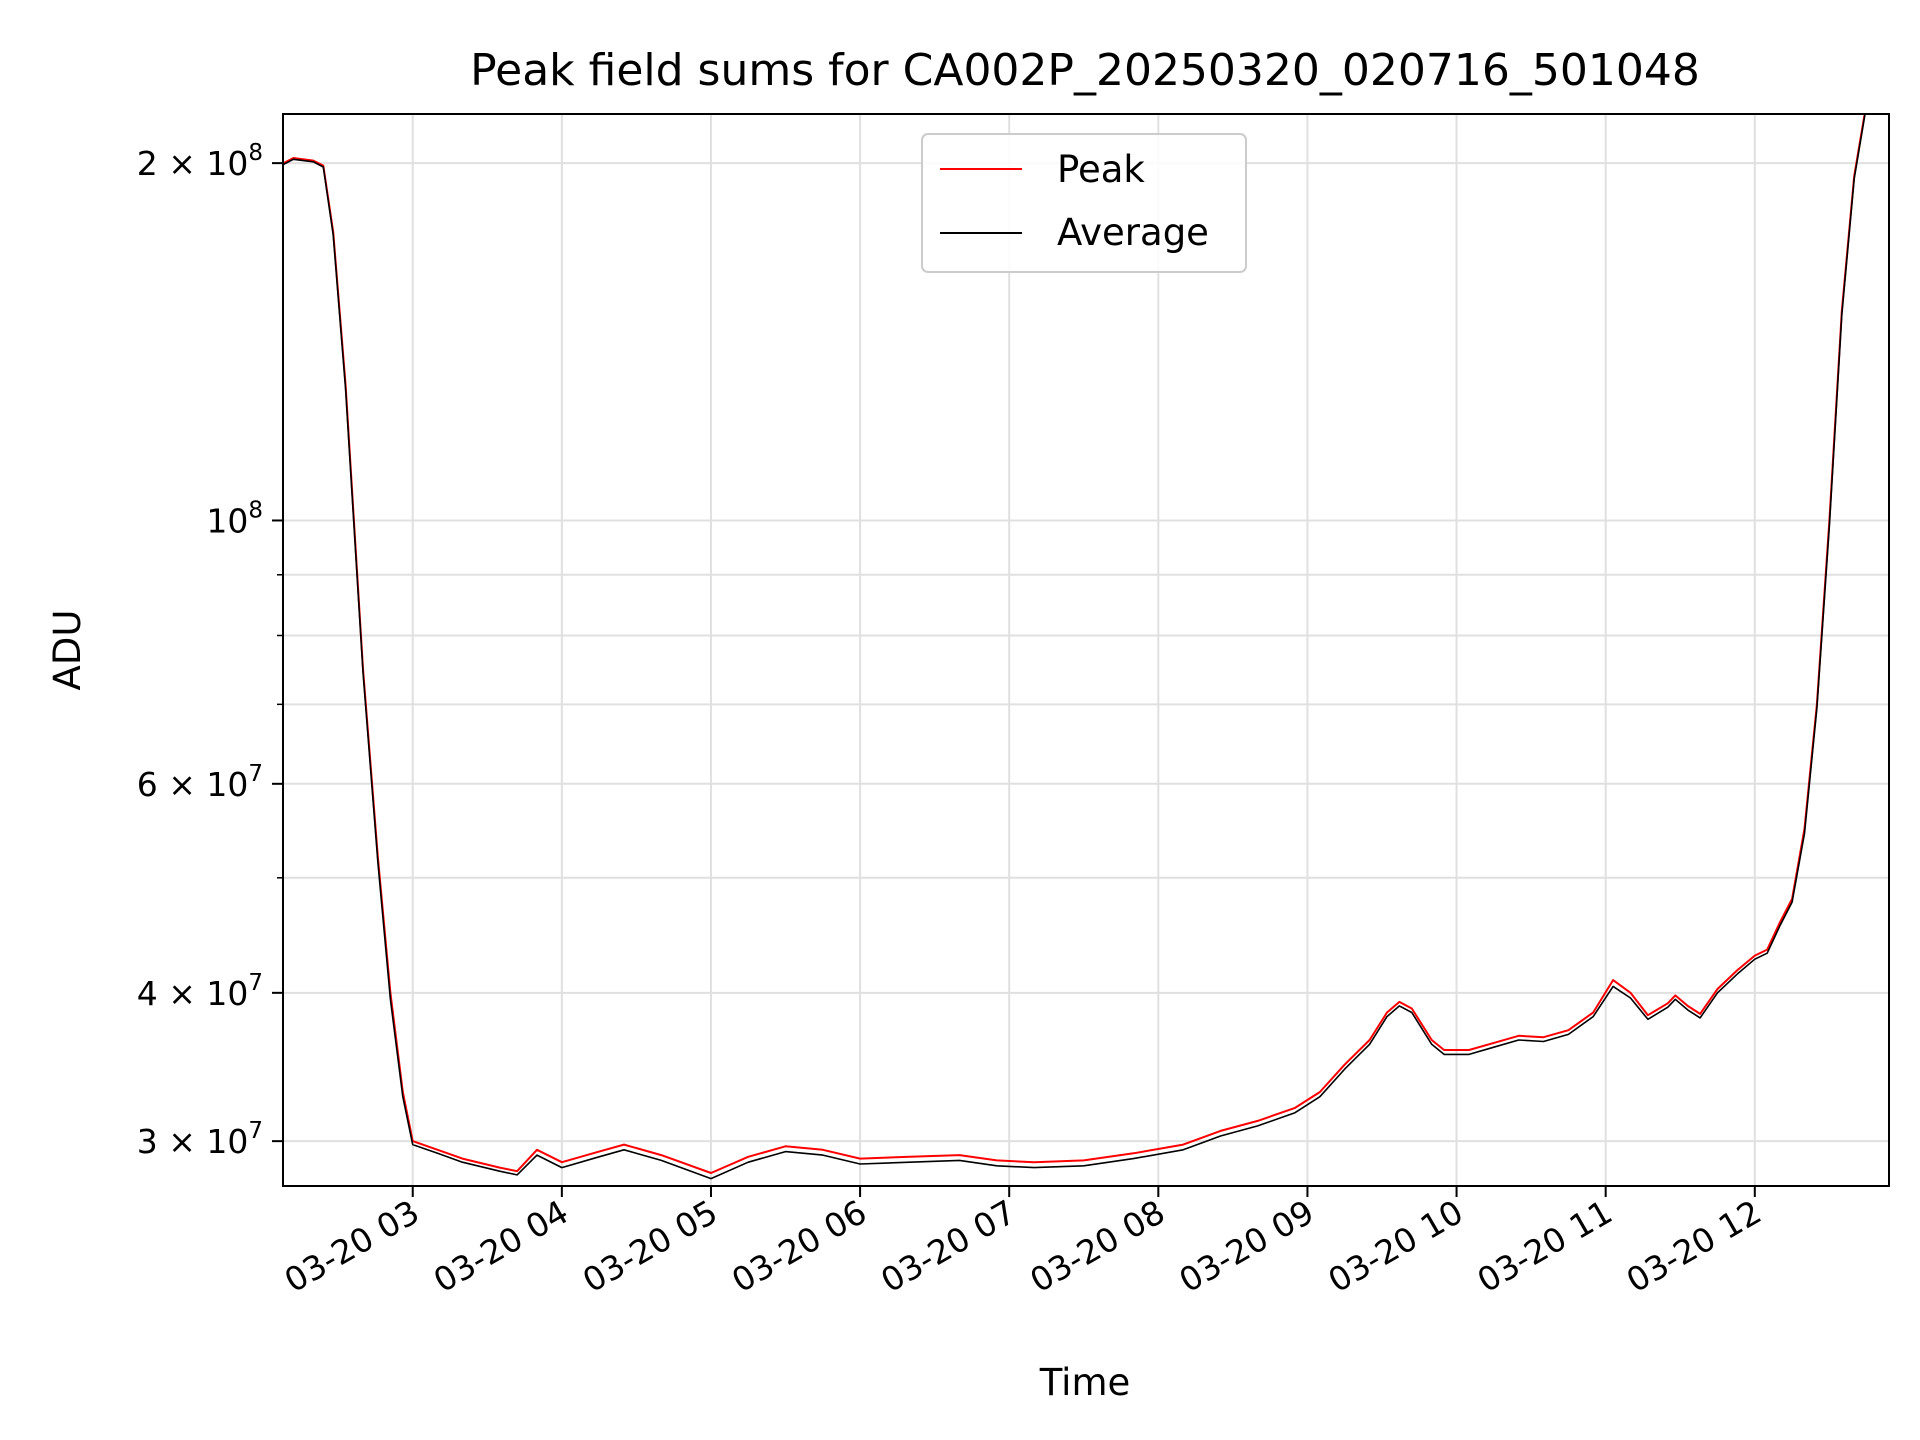 This screenshot has height=1440, width=1920. I want to click on y-tick-label: 4 × 107, so click(200, 991).